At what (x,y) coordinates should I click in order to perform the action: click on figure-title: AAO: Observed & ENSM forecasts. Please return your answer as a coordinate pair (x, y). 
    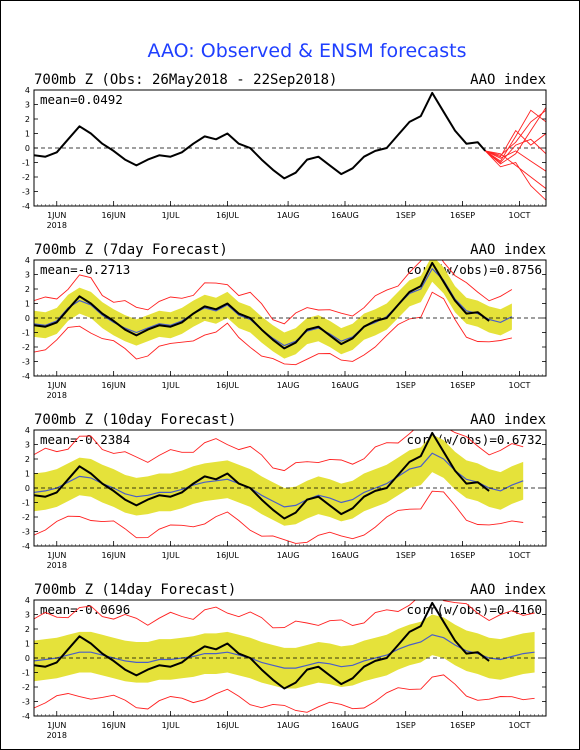
    Looking at the image, I should click on (306, 51).